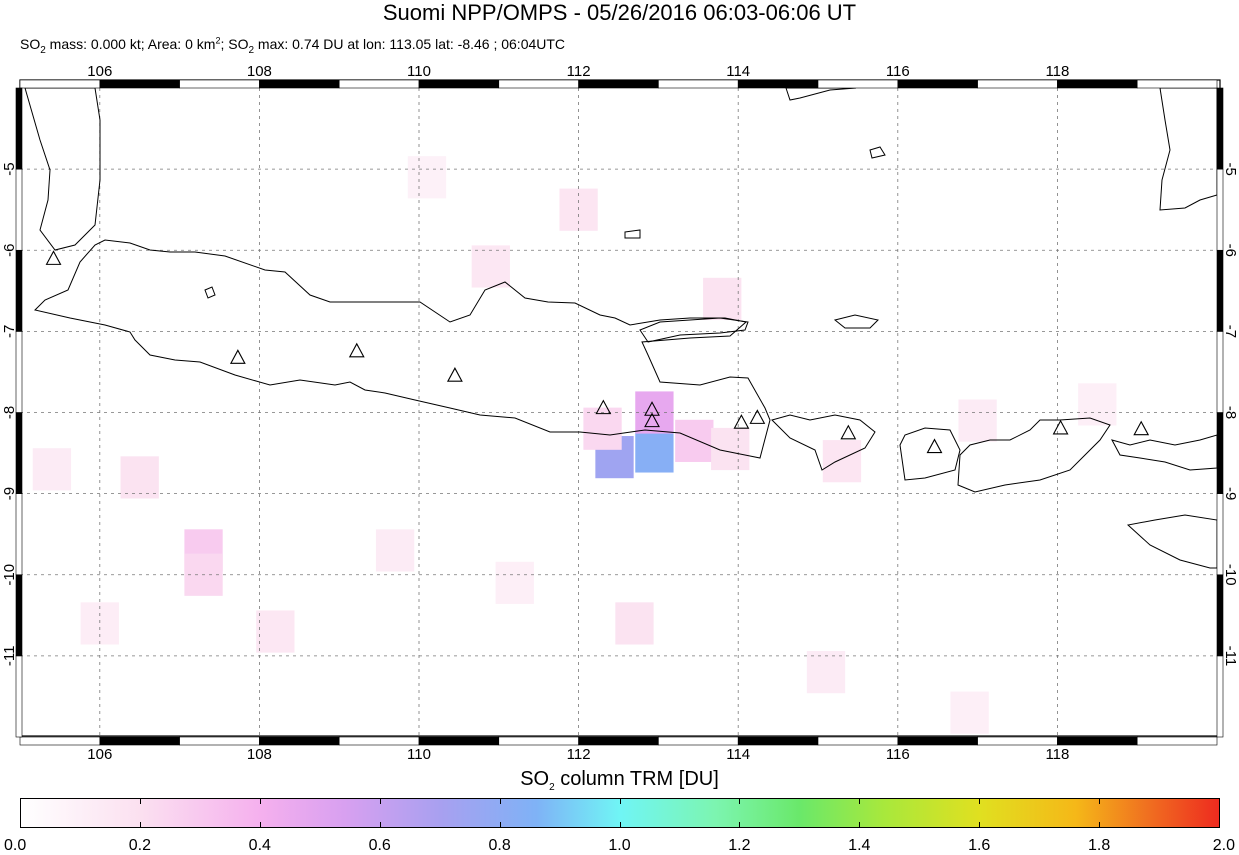 This screenshot has height=855, width=1239. I want to click on coastline-borneo, so click(821, 94).